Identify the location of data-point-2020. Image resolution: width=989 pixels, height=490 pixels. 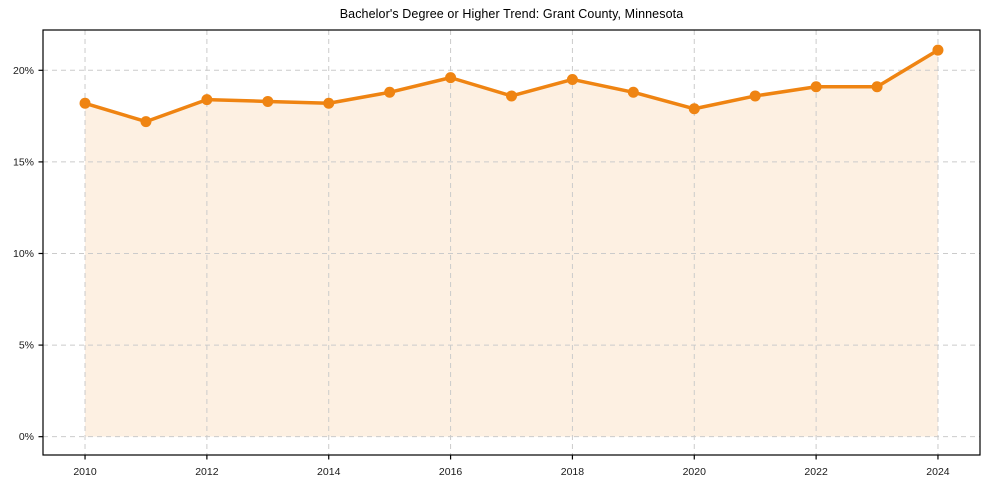
(694, 109).